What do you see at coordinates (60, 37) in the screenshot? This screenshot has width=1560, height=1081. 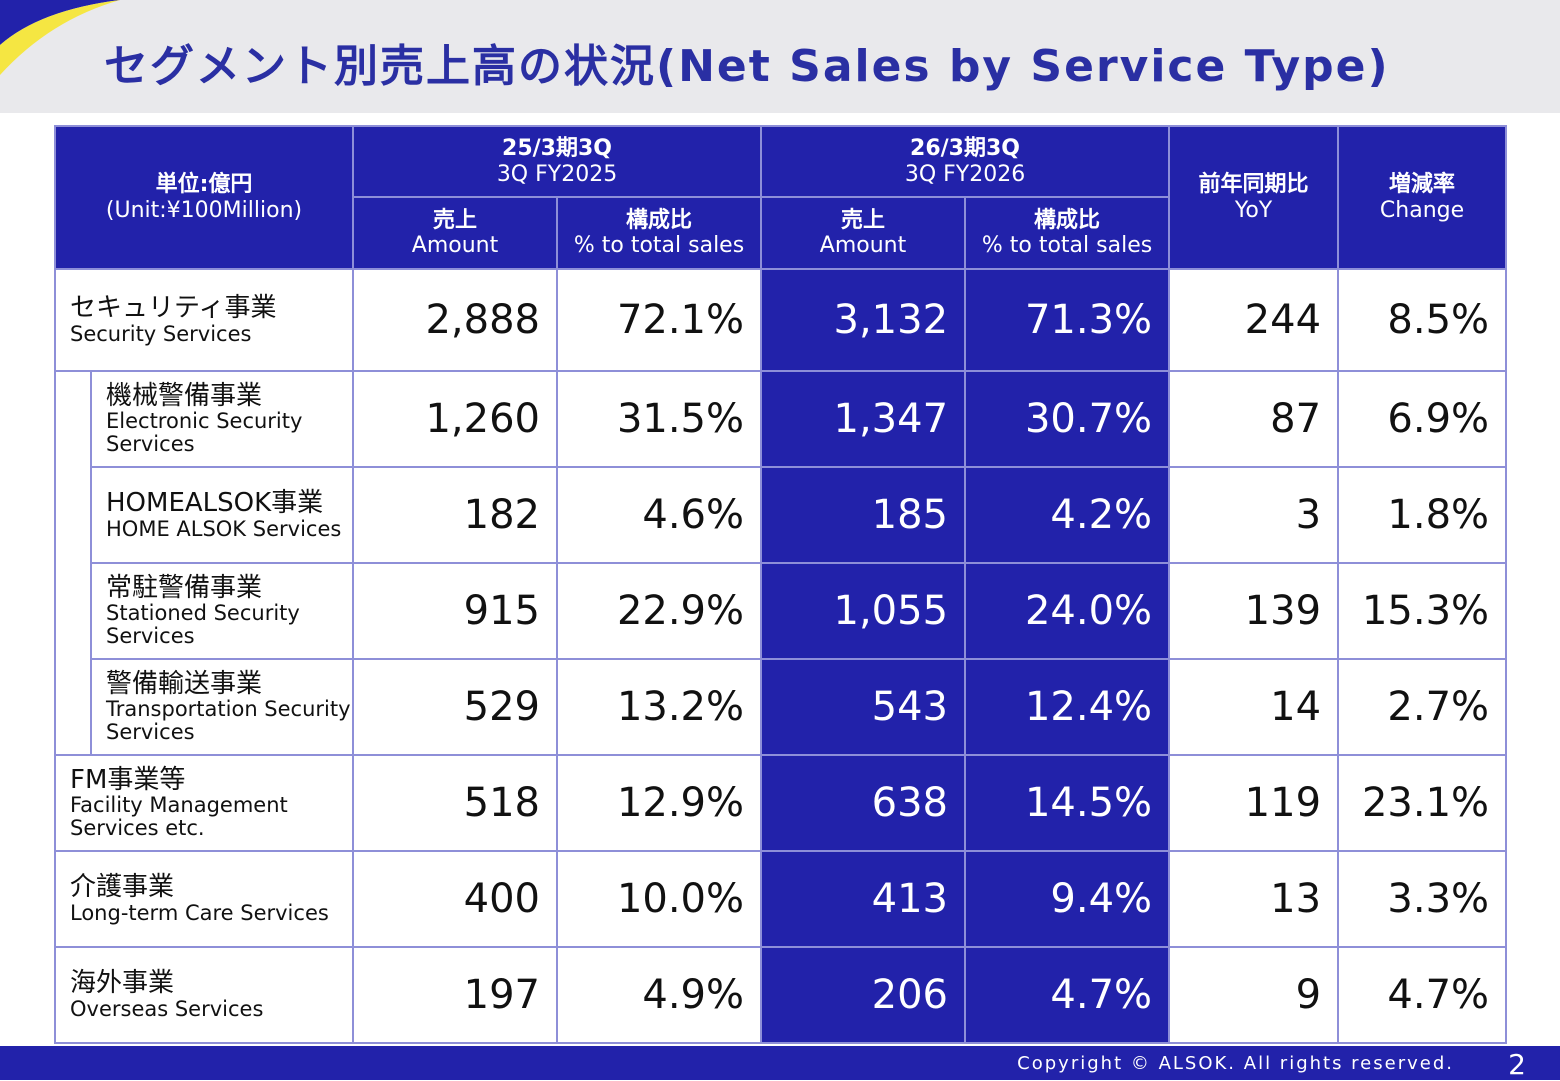 I see `corner-swoosh-logo` at bounding box center [60, 37].